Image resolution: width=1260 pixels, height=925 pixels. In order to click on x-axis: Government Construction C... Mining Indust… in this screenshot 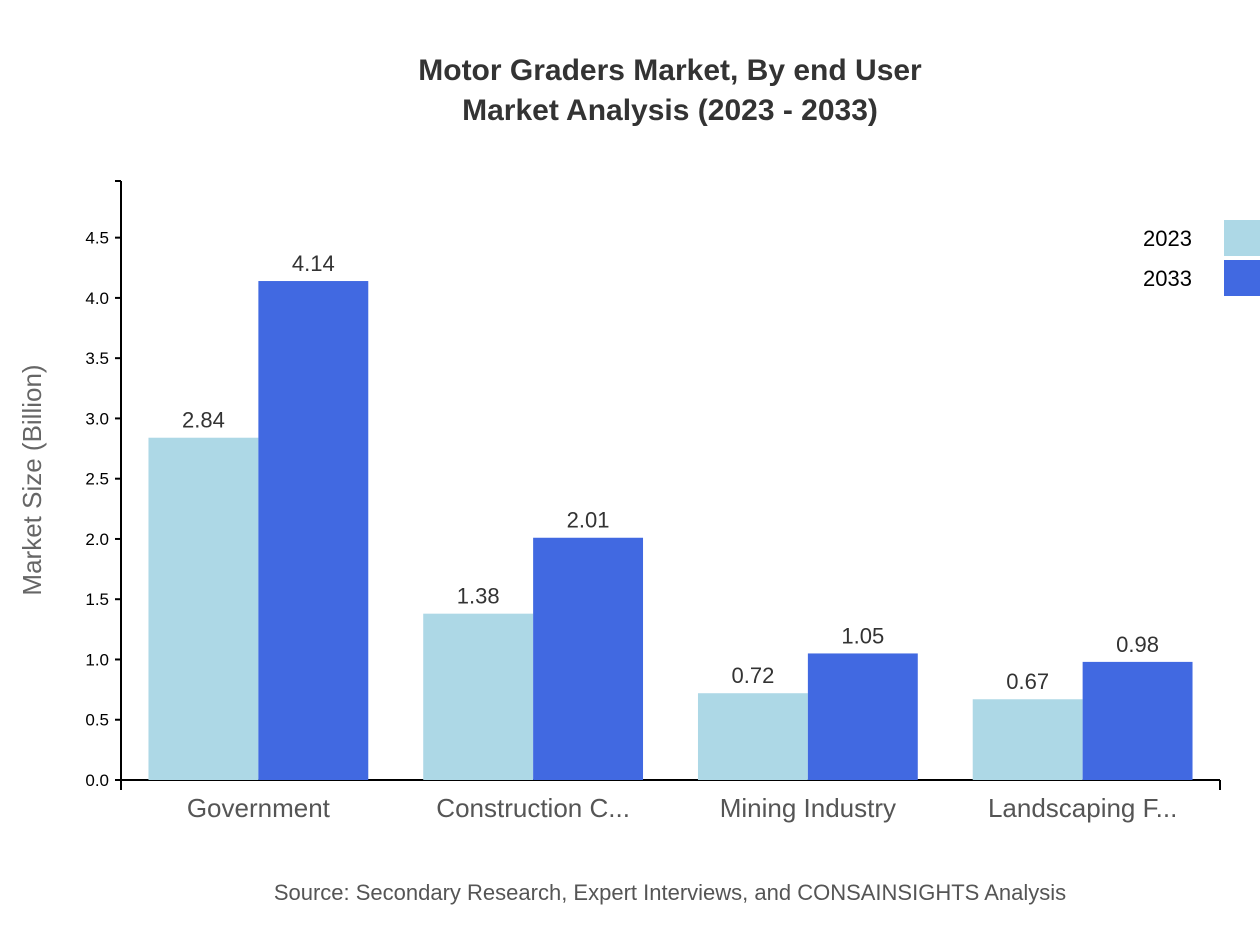, I will do `click(670, 801)`.